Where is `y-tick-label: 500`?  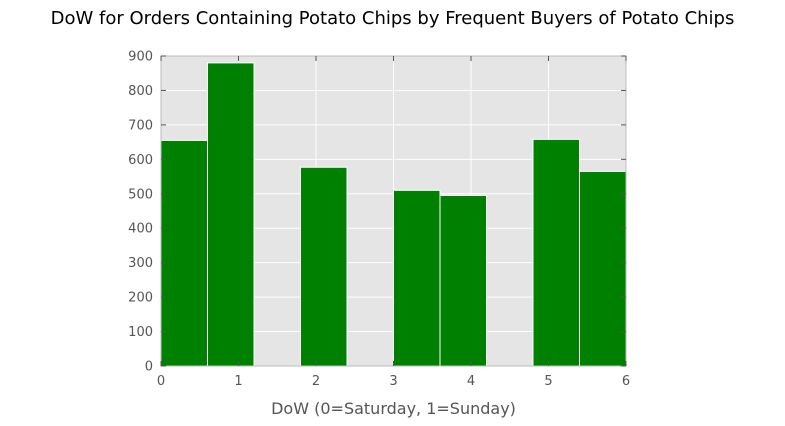
y-tick-label: 500 is located at coordinates (140, 194).